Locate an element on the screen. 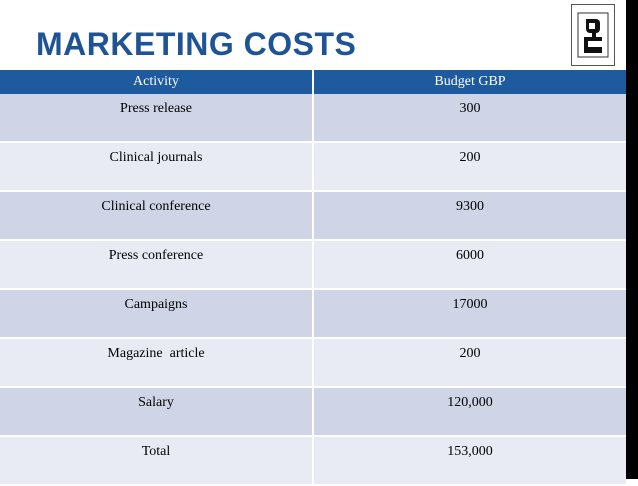 The image size is (638, 486). activity-label: Salary is located at coordinates (156, 402).